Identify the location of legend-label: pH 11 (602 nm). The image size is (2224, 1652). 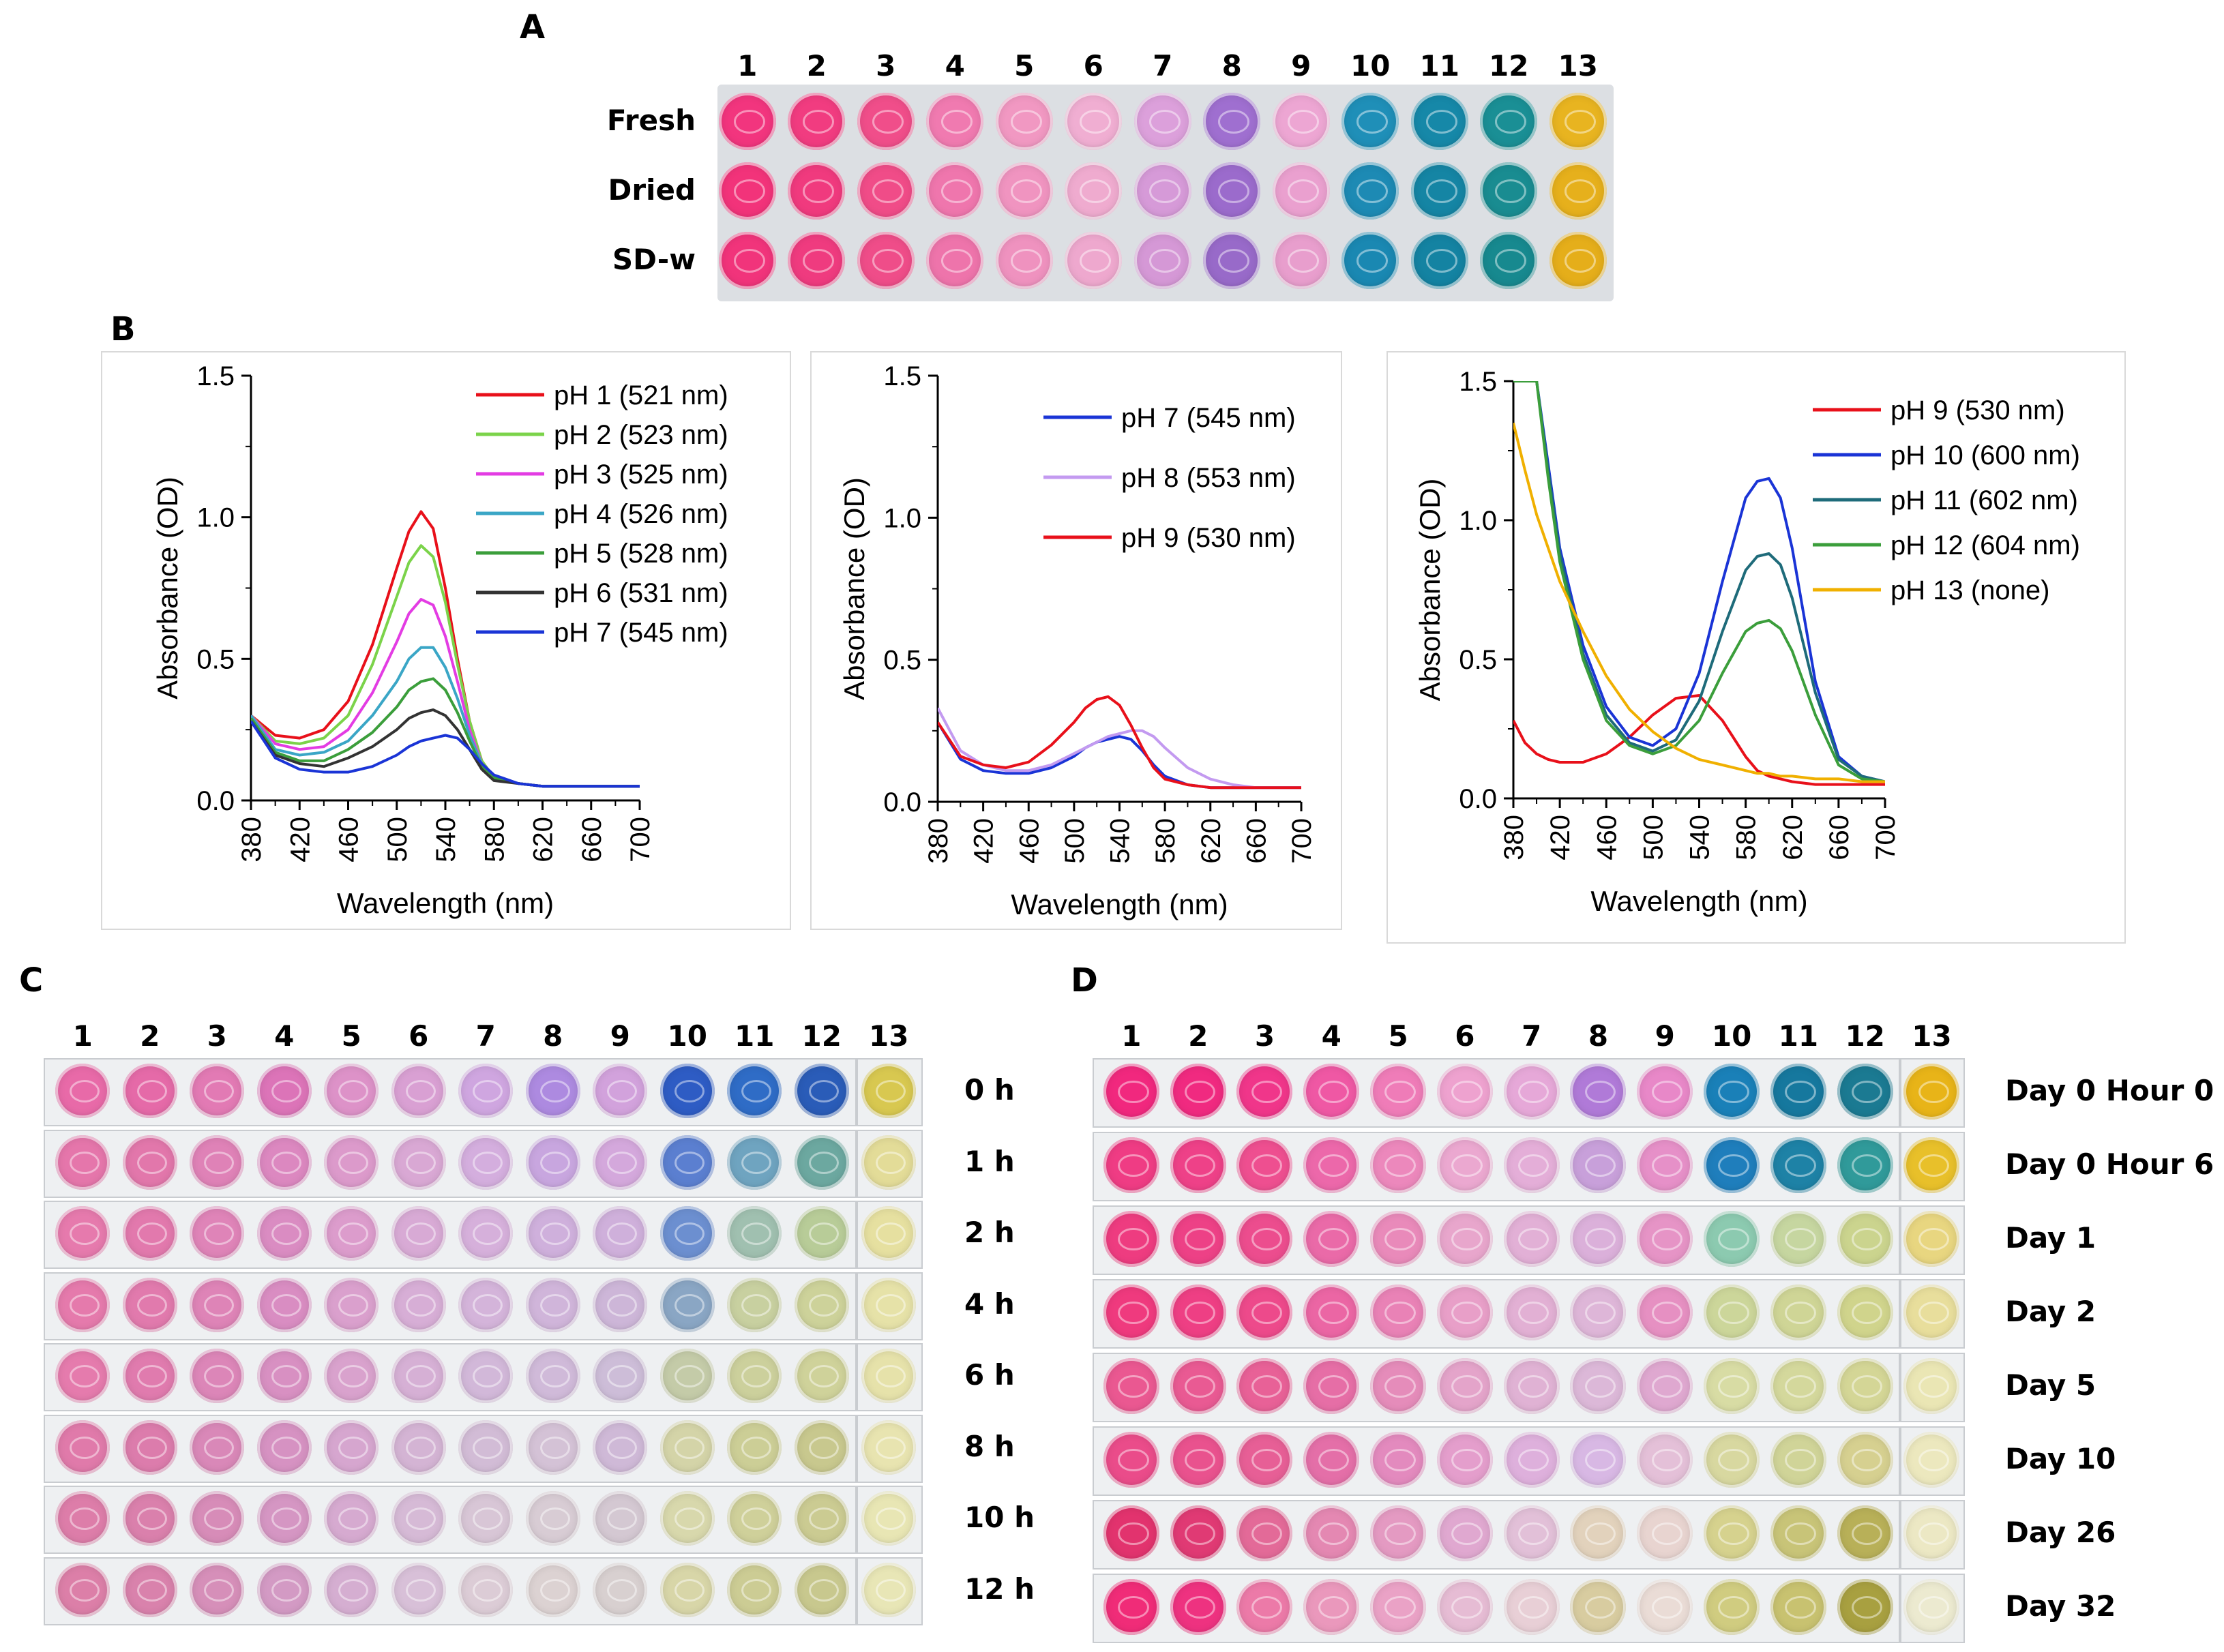
(1984, 500).